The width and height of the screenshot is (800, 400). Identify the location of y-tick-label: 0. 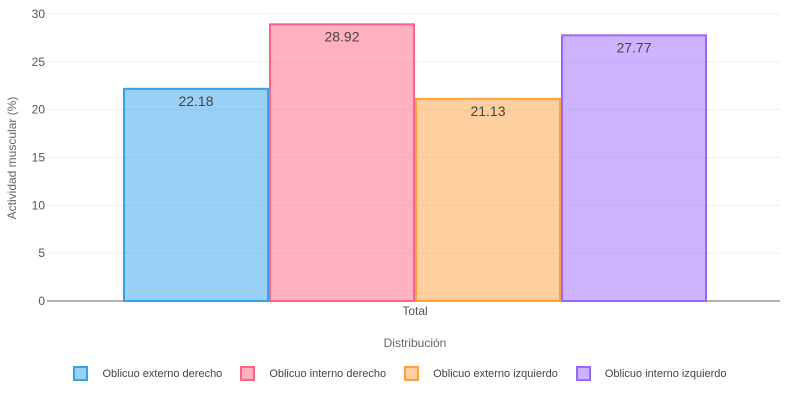
(41, 301).